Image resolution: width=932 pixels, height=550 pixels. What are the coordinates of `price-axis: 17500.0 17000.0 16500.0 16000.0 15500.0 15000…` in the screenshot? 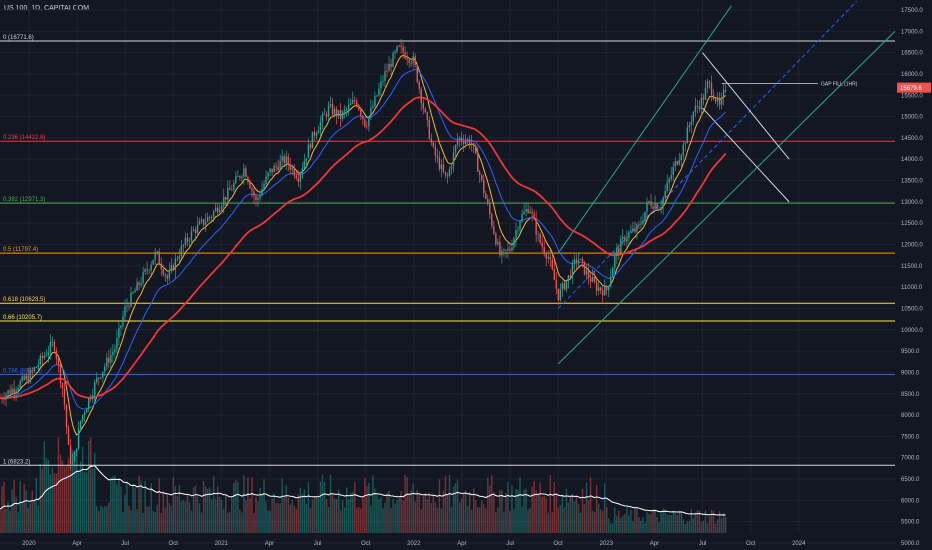 It's located at (914, 277).